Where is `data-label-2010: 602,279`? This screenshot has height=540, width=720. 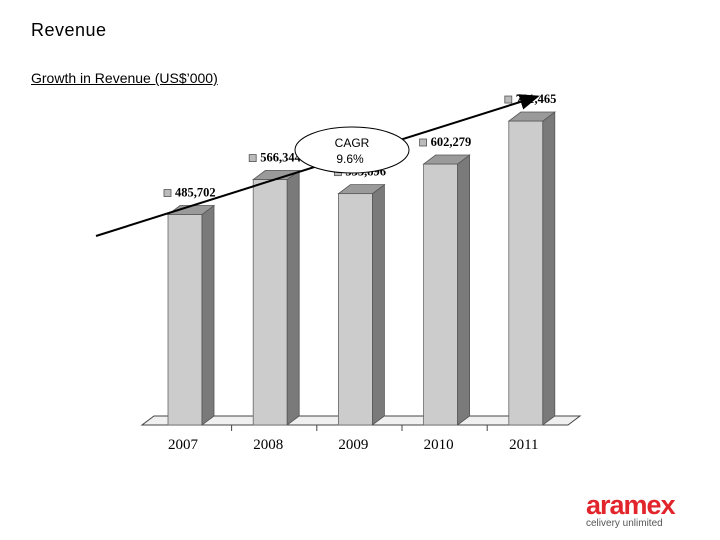
data-label-2010: 602,279 is located at coordinates (451, 142).